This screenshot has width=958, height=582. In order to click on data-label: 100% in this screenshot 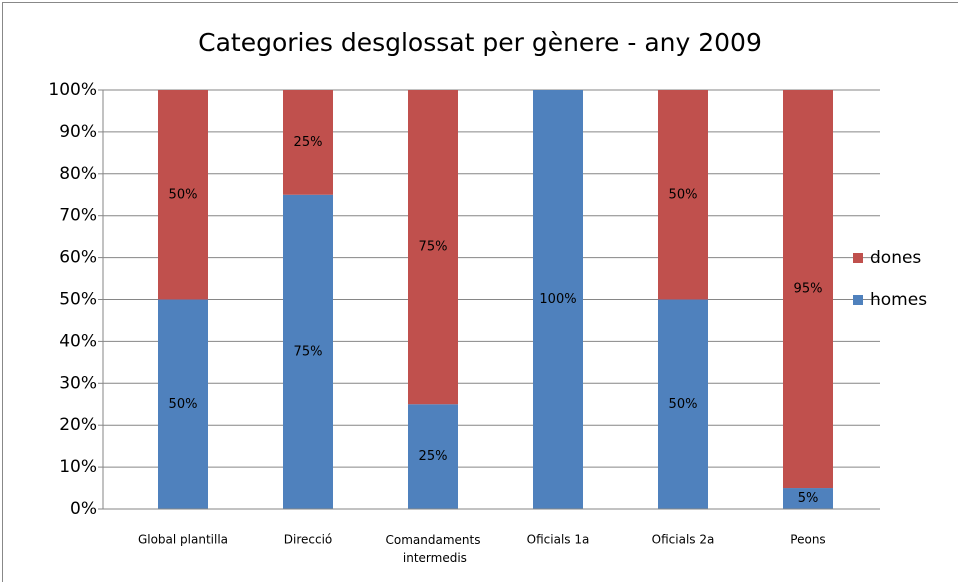, I will do `click(557, 299)`.